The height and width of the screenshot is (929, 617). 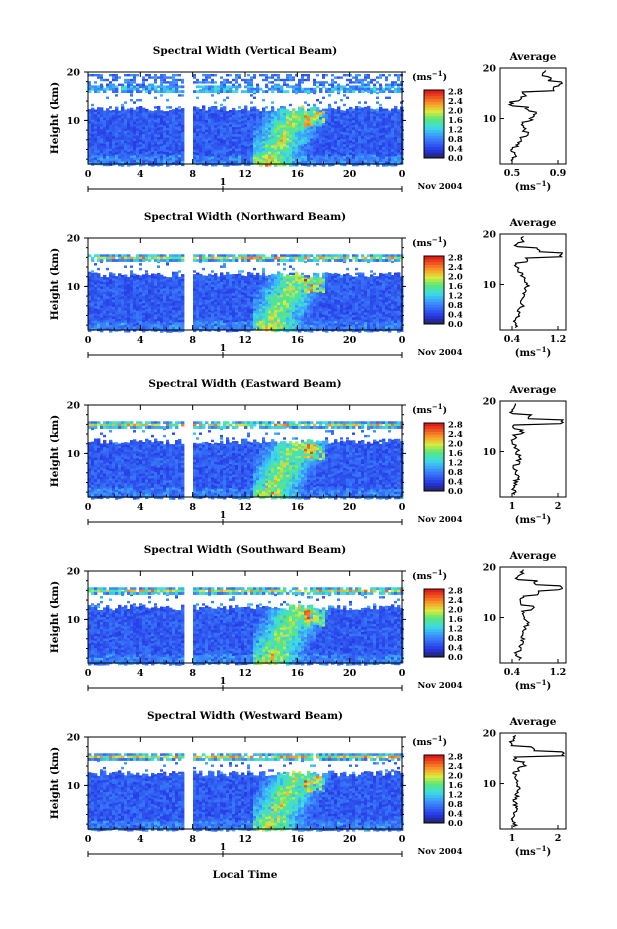 What do you see at coordinates (55, 118) in the screenshot?
I see `y-axis-label: Height (km)` at bounding box center [55, 118].